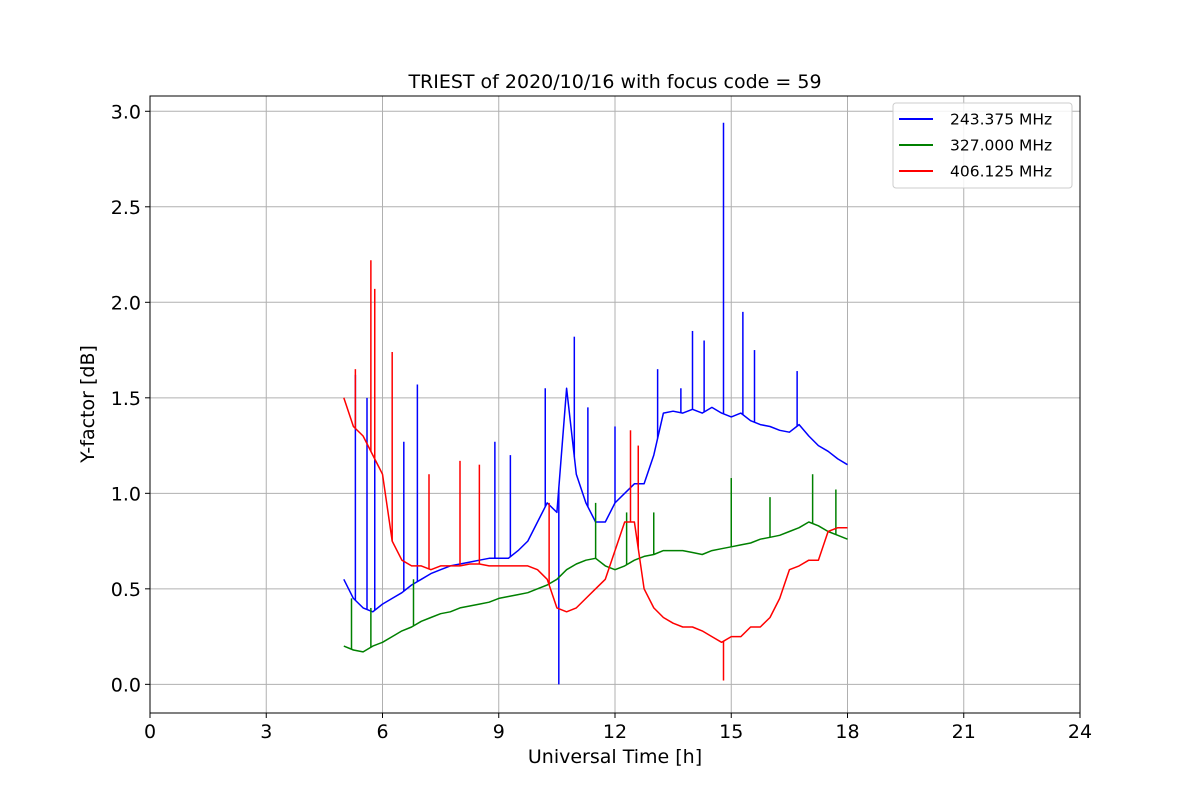 This screenshot has width=1200, height=800. What do you see at coordinates (126, 303) in the screenshot?
I see `y-tick-label: 2.0` at bounding box center [126, 303].